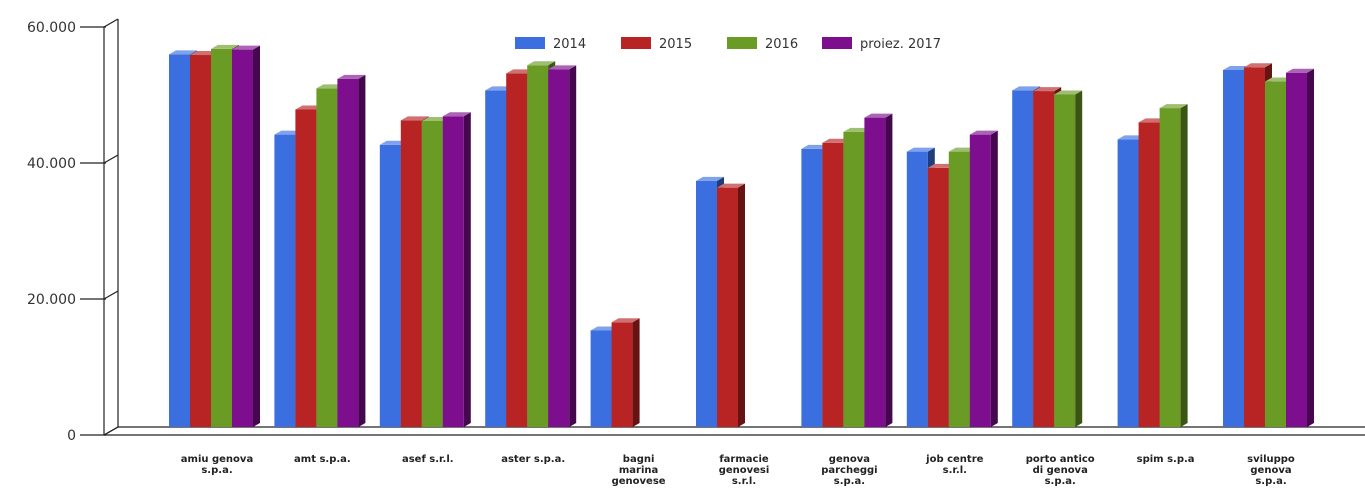  What do you see at coordinates (781, 44) in the screenshot?
I see `legend-label: 2016` at bounding box center [781, 44].